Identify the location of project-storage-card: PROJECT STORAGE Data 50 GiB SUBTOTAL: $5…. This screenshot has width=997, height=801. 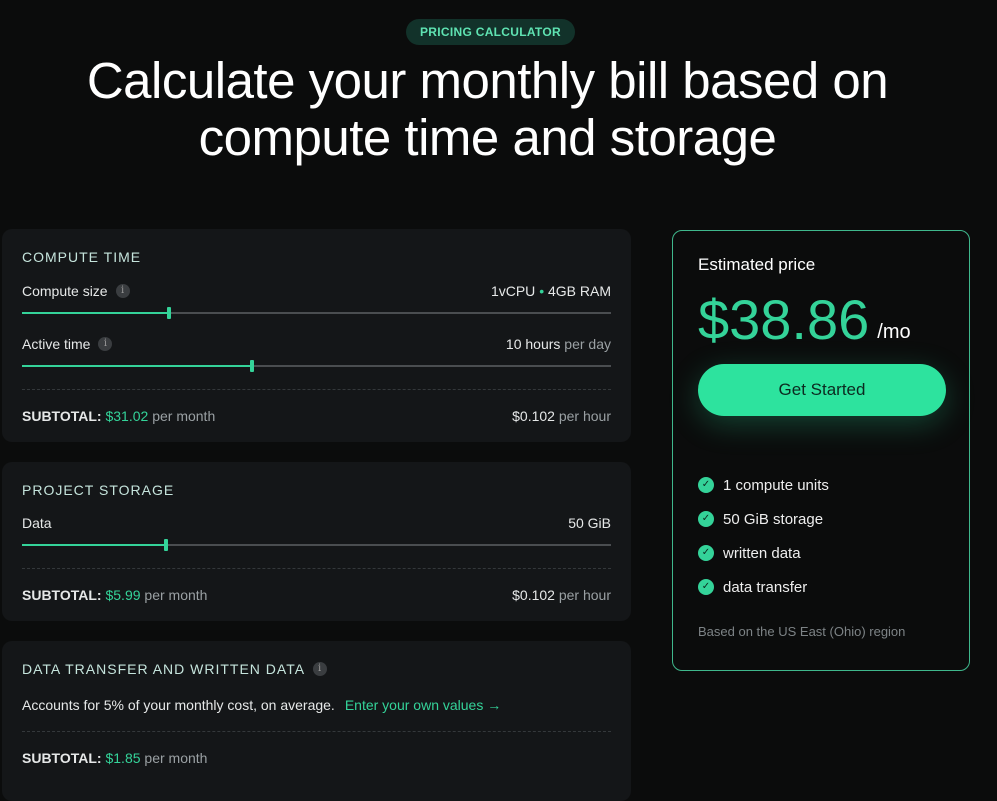
(316, 541).